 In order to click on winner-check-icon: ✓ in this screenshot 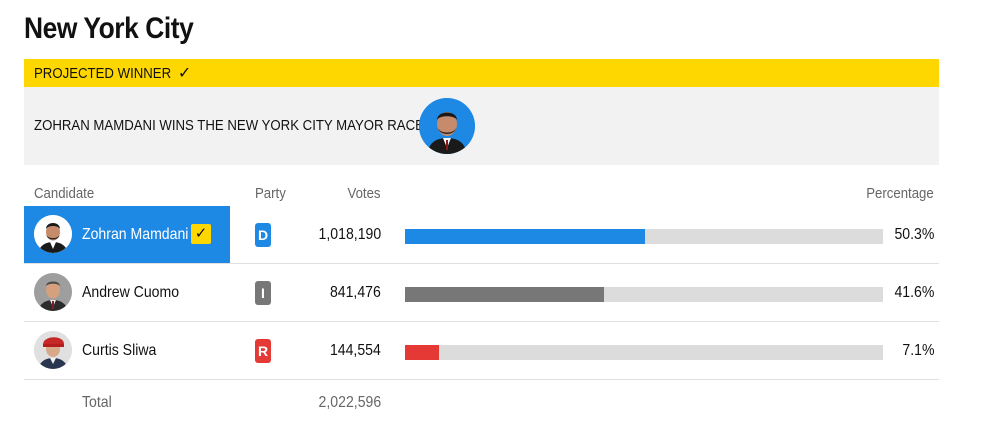, I will do `click(201, 234)`.